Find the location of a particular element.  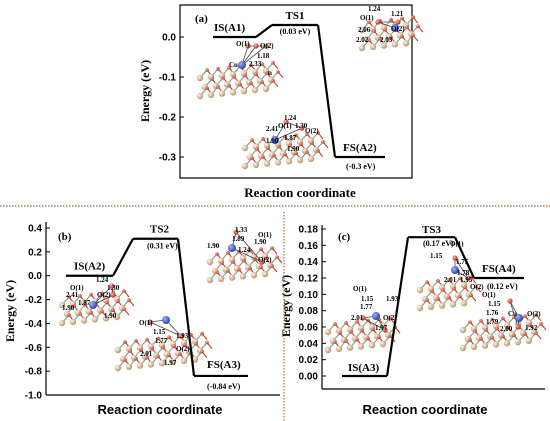

structure-annotation: 1.90 is located at coordinates (293, 149).